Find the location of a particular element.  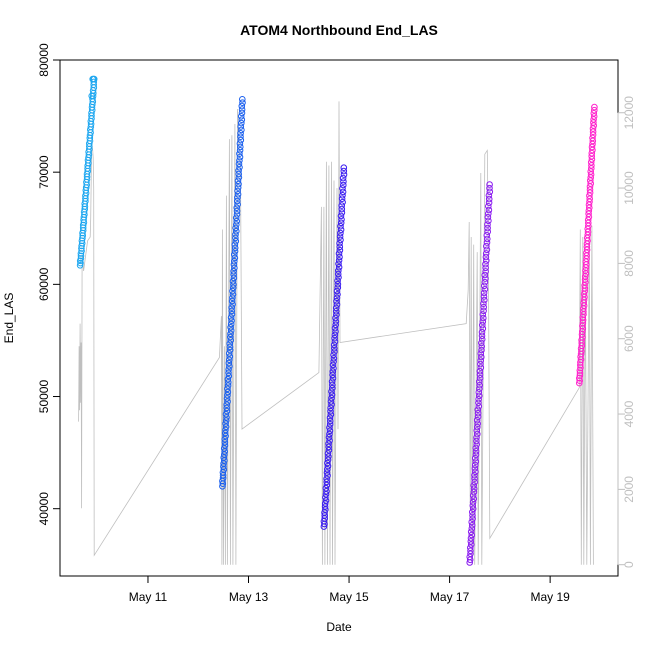

y-tick-label: 80000 is located at coordinates (44, 60).